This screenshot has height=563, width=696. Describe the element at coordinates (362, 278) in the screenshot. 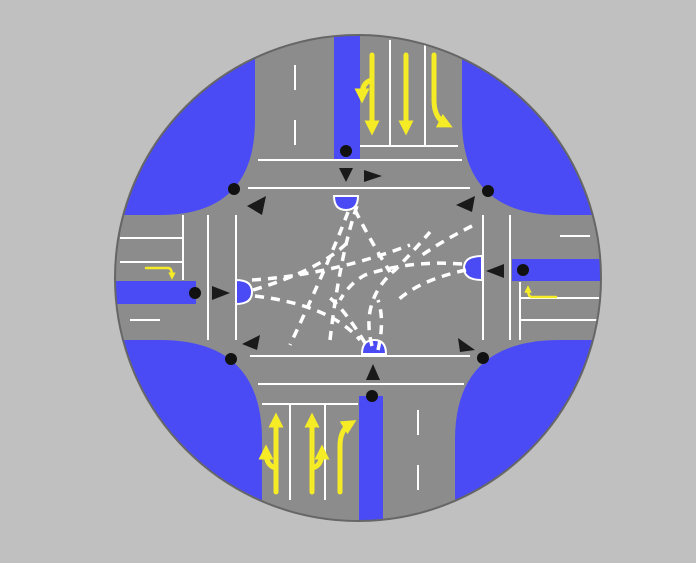

I see `turn-guide-dashed-path` at that location.